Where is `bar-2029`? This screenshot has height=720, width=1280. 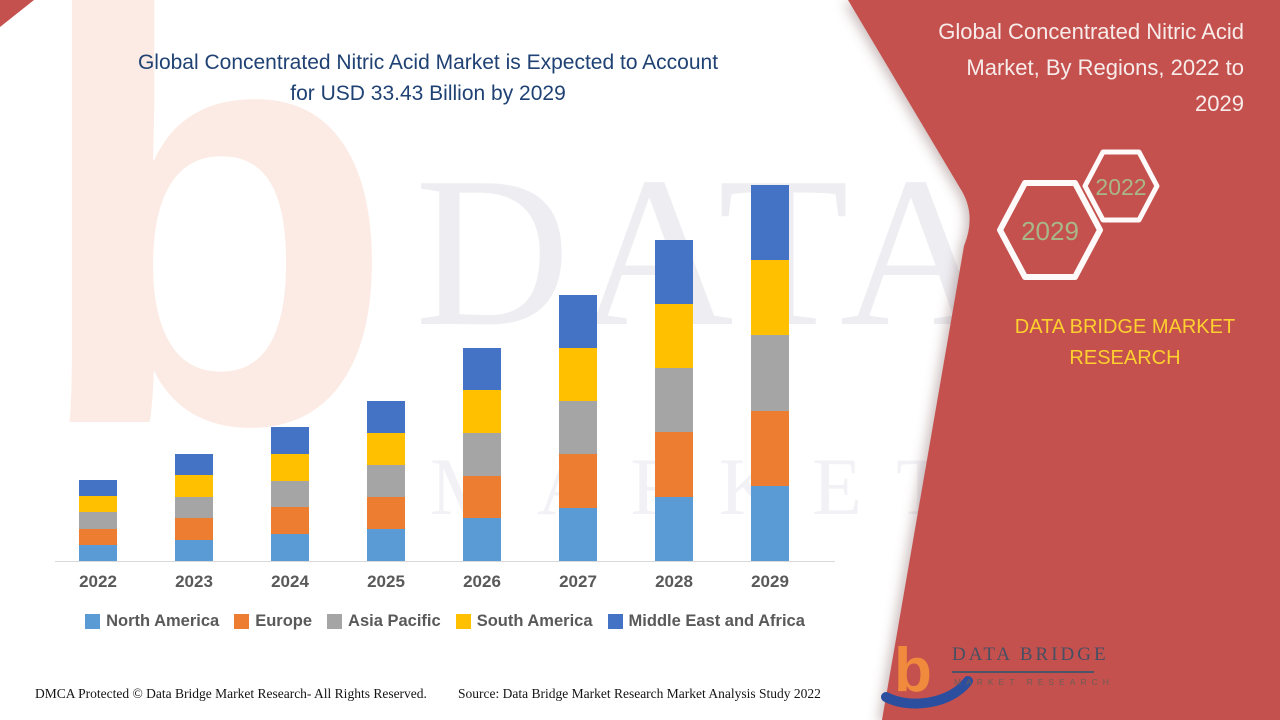
bar-2029 is located at coordinates (770, 373).